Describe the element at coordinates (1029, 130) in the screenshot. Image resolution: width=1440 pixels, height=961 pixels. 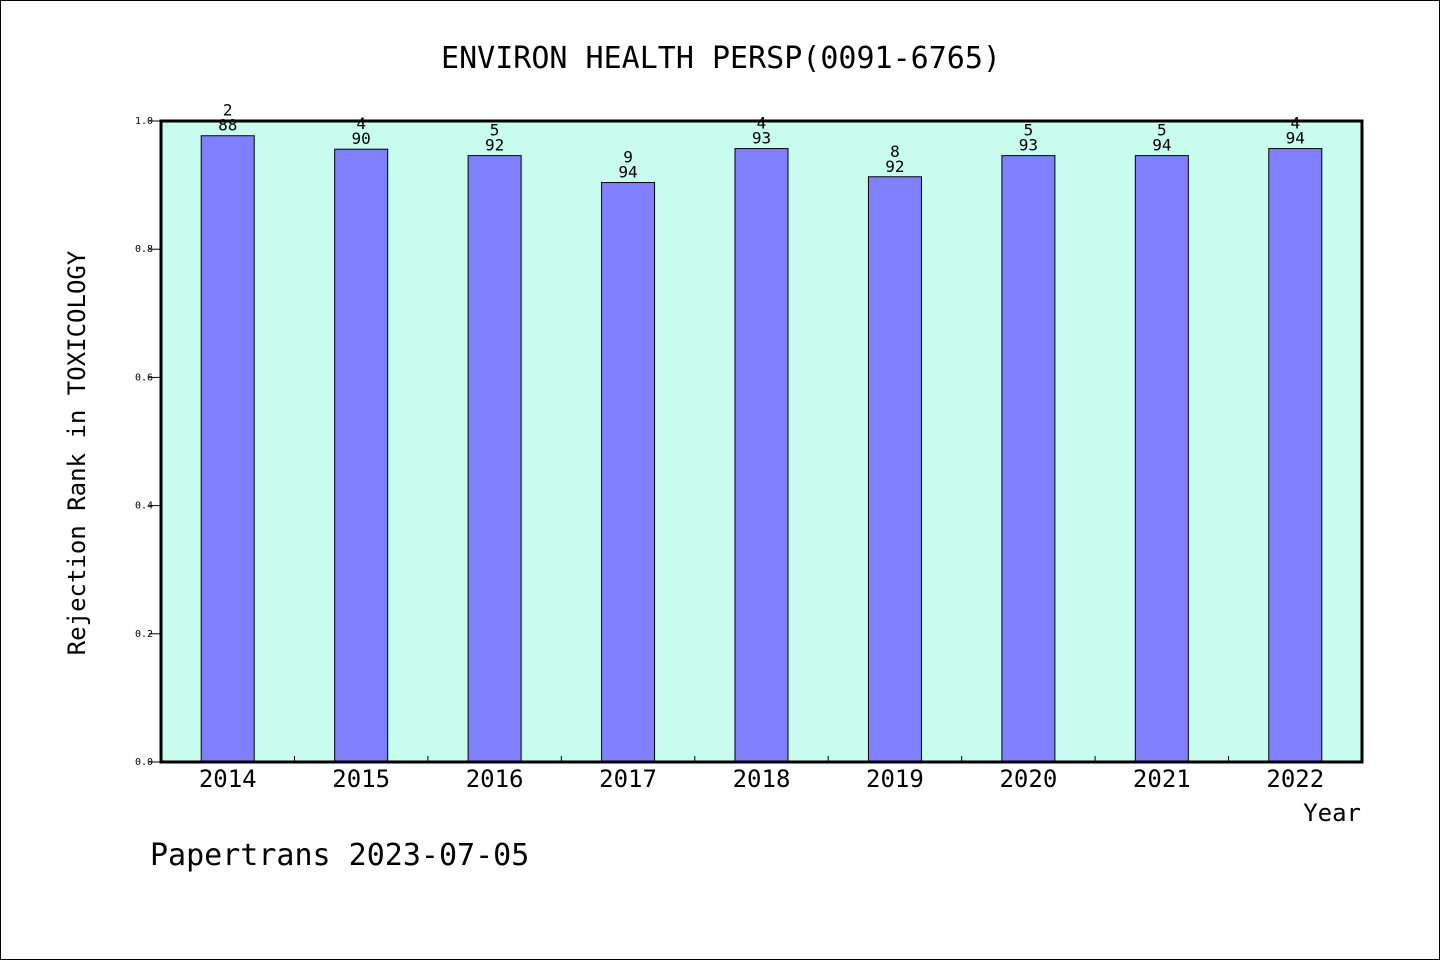
I see `bar-label-top-2020: 5` at that location.